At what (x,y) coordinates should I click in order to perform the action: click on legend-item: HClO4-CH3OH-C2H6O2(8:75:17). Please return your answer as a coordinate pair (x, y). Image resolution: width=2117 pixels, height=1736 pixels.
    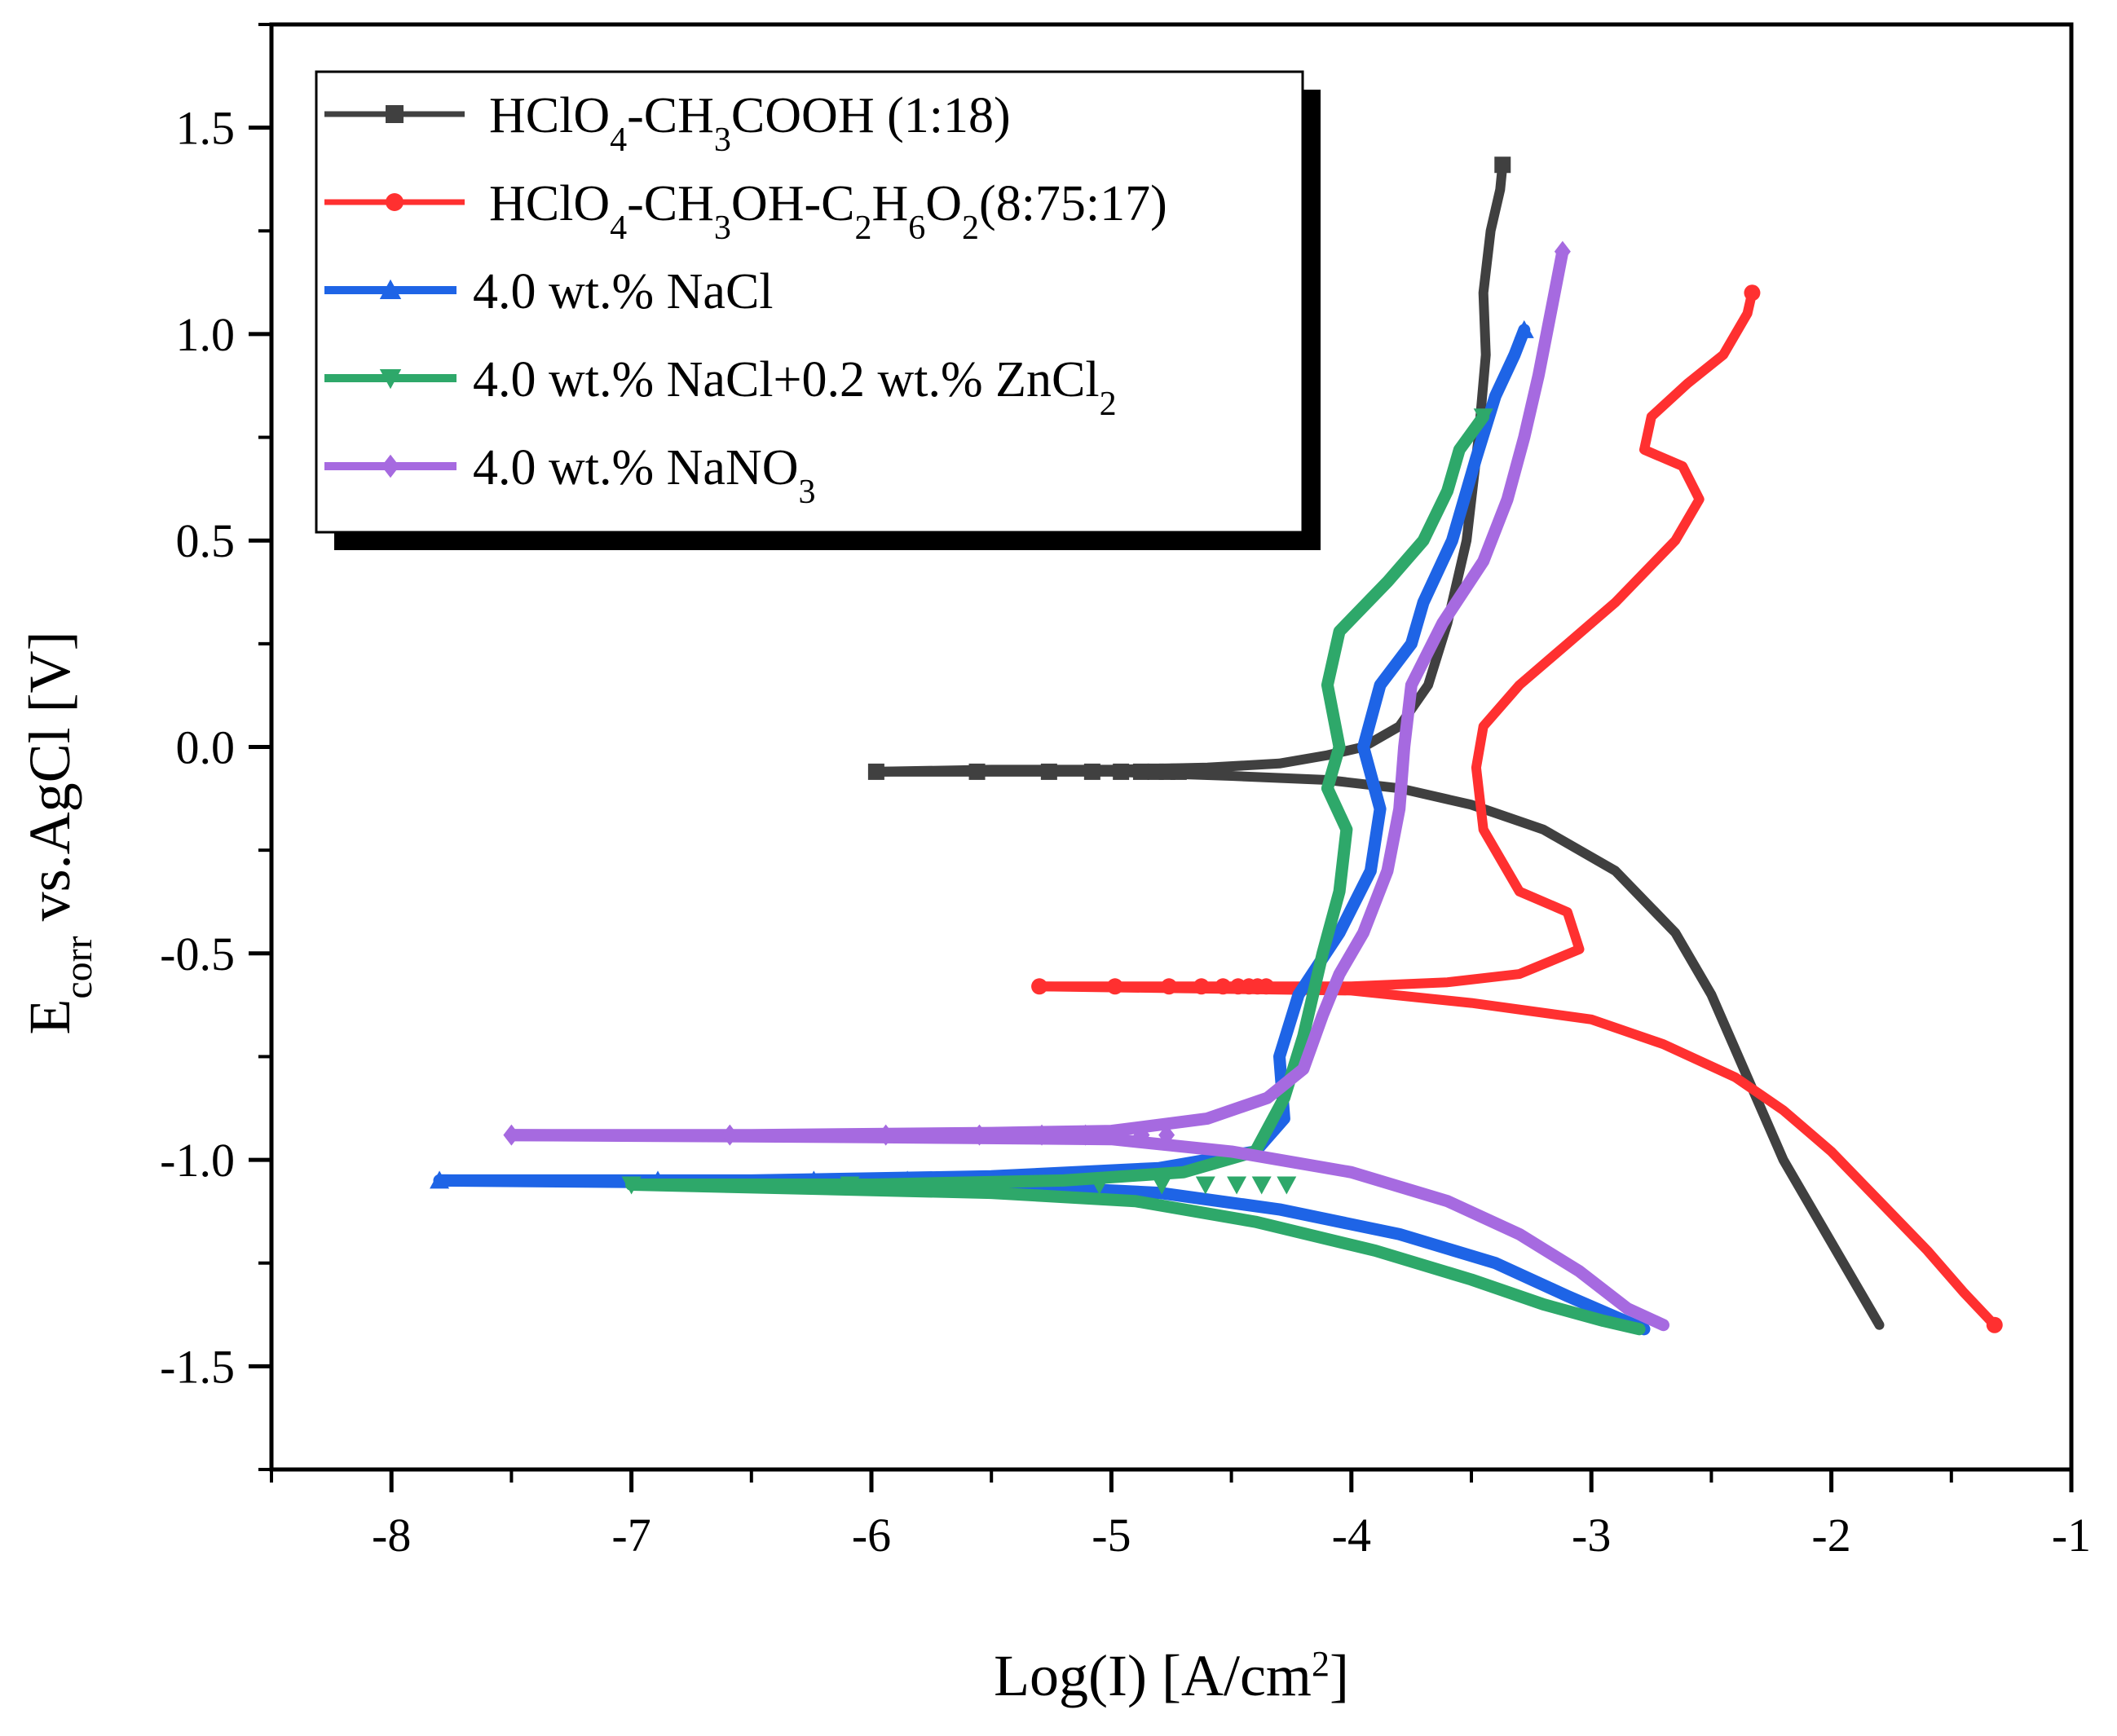
    Looking at the image, I should click on (746, 211).